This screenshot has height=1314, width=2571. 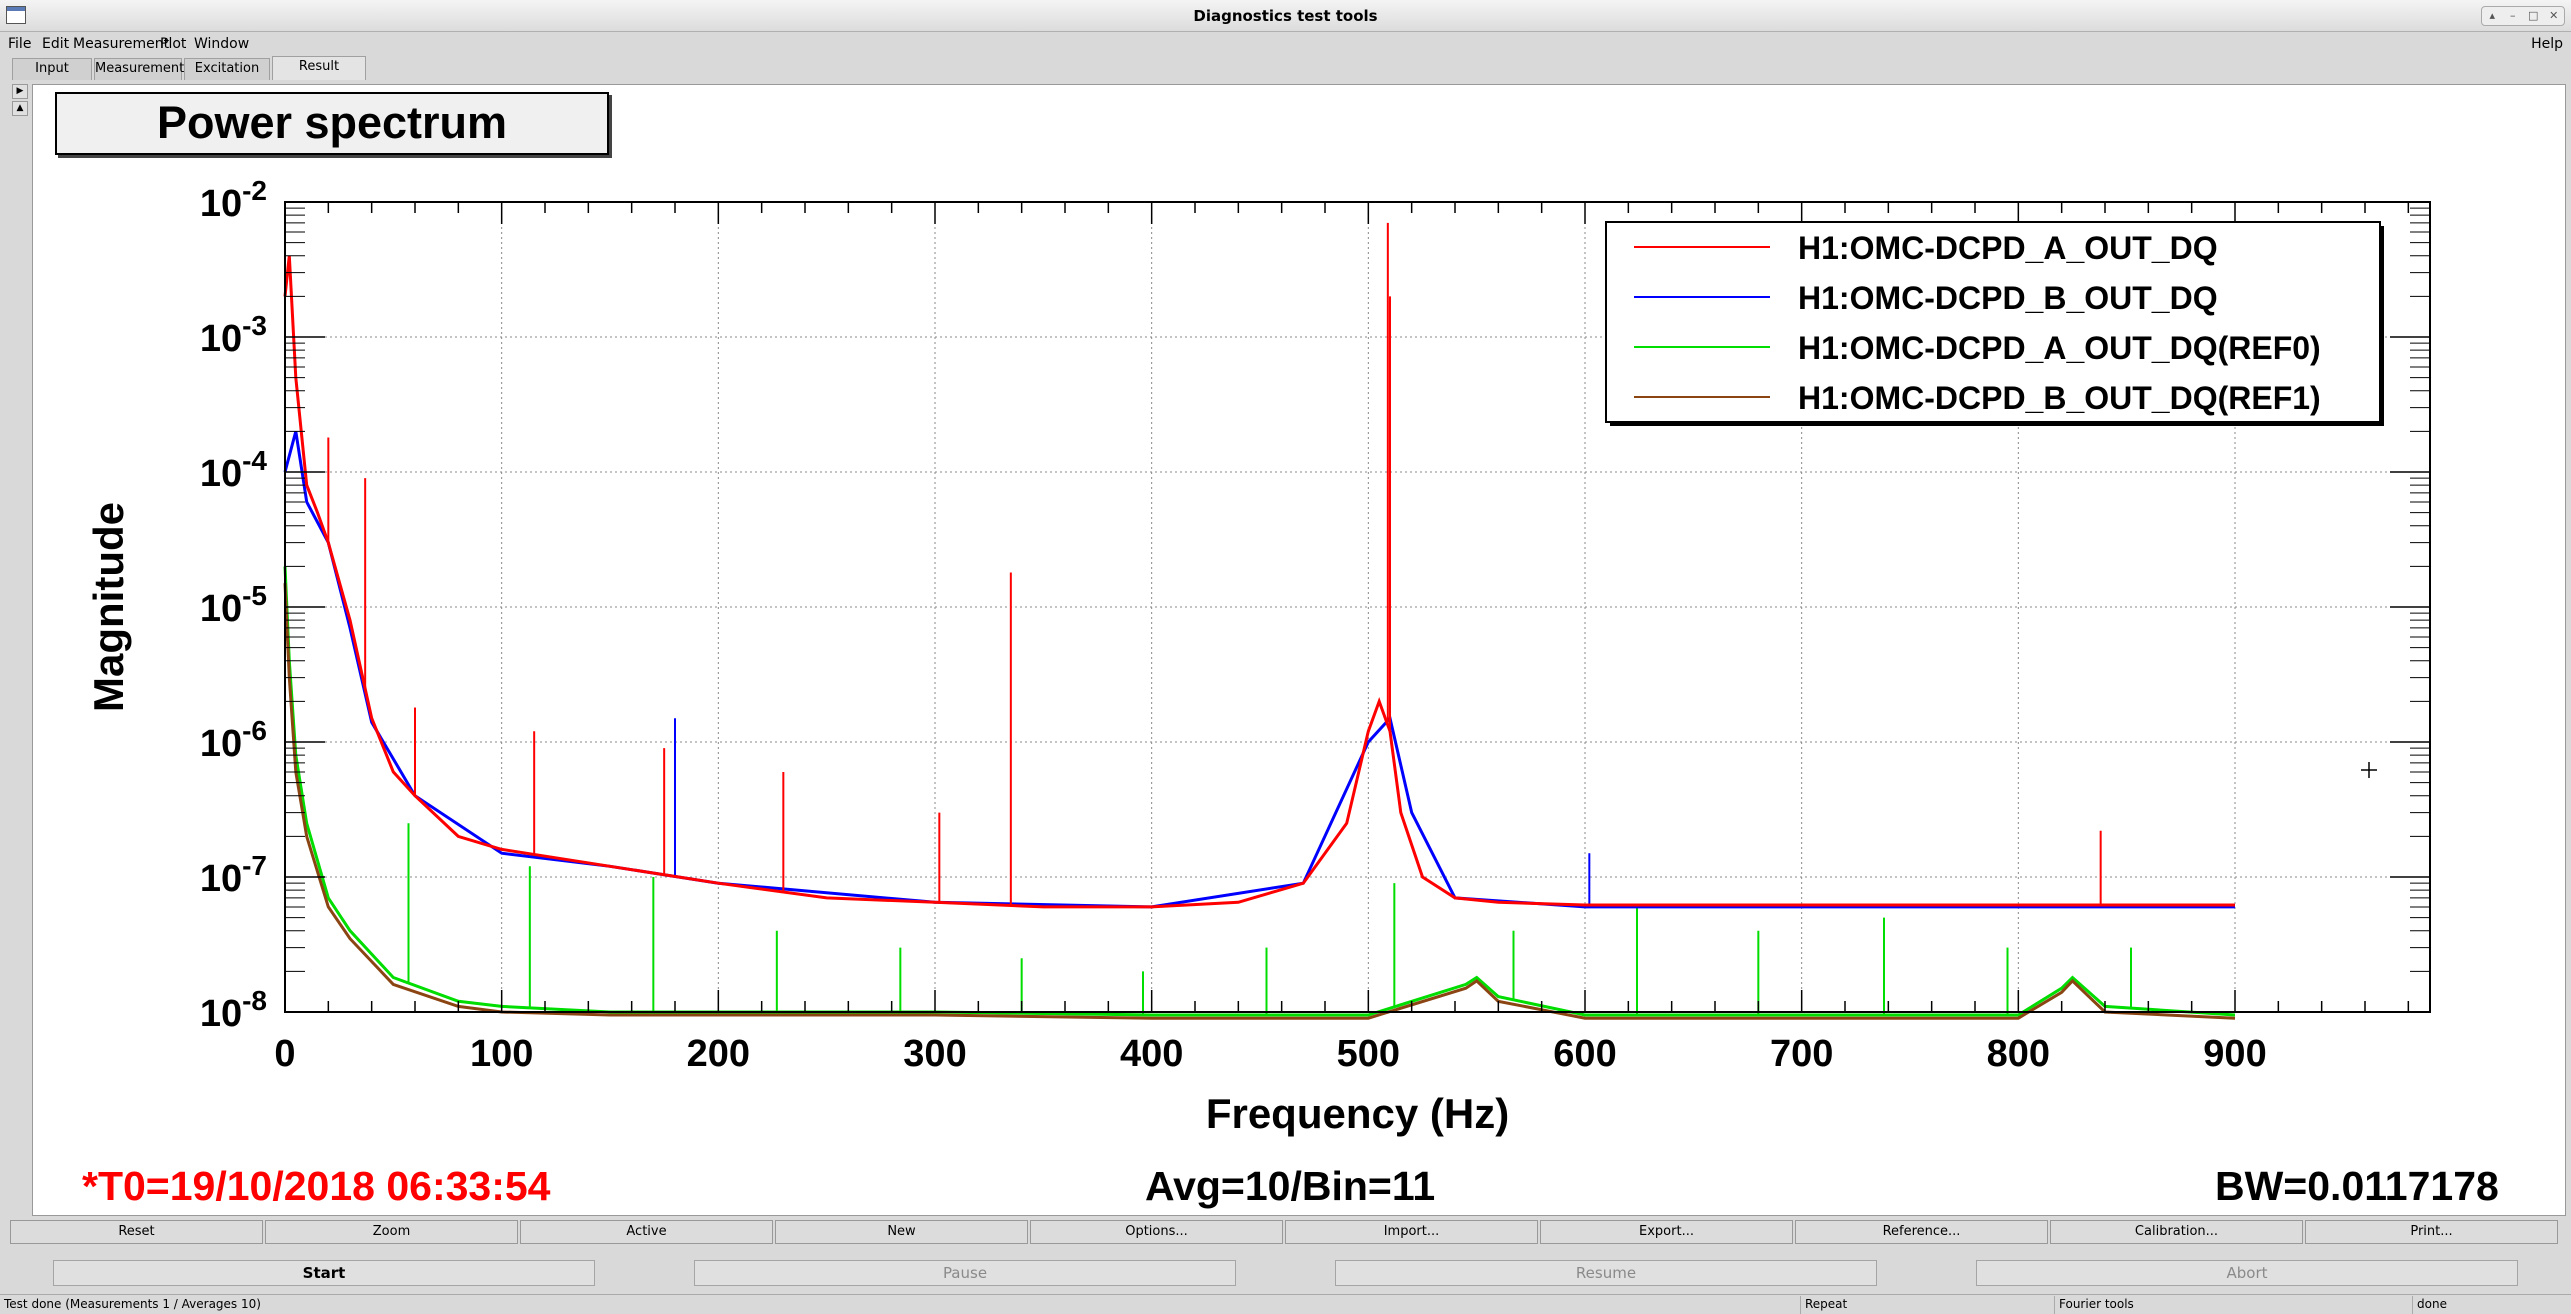 What do you see at coordinates (2018, 1054) in the screenshot?
I see `x-tick-label: 800` at bounding box center [2018, 1054].